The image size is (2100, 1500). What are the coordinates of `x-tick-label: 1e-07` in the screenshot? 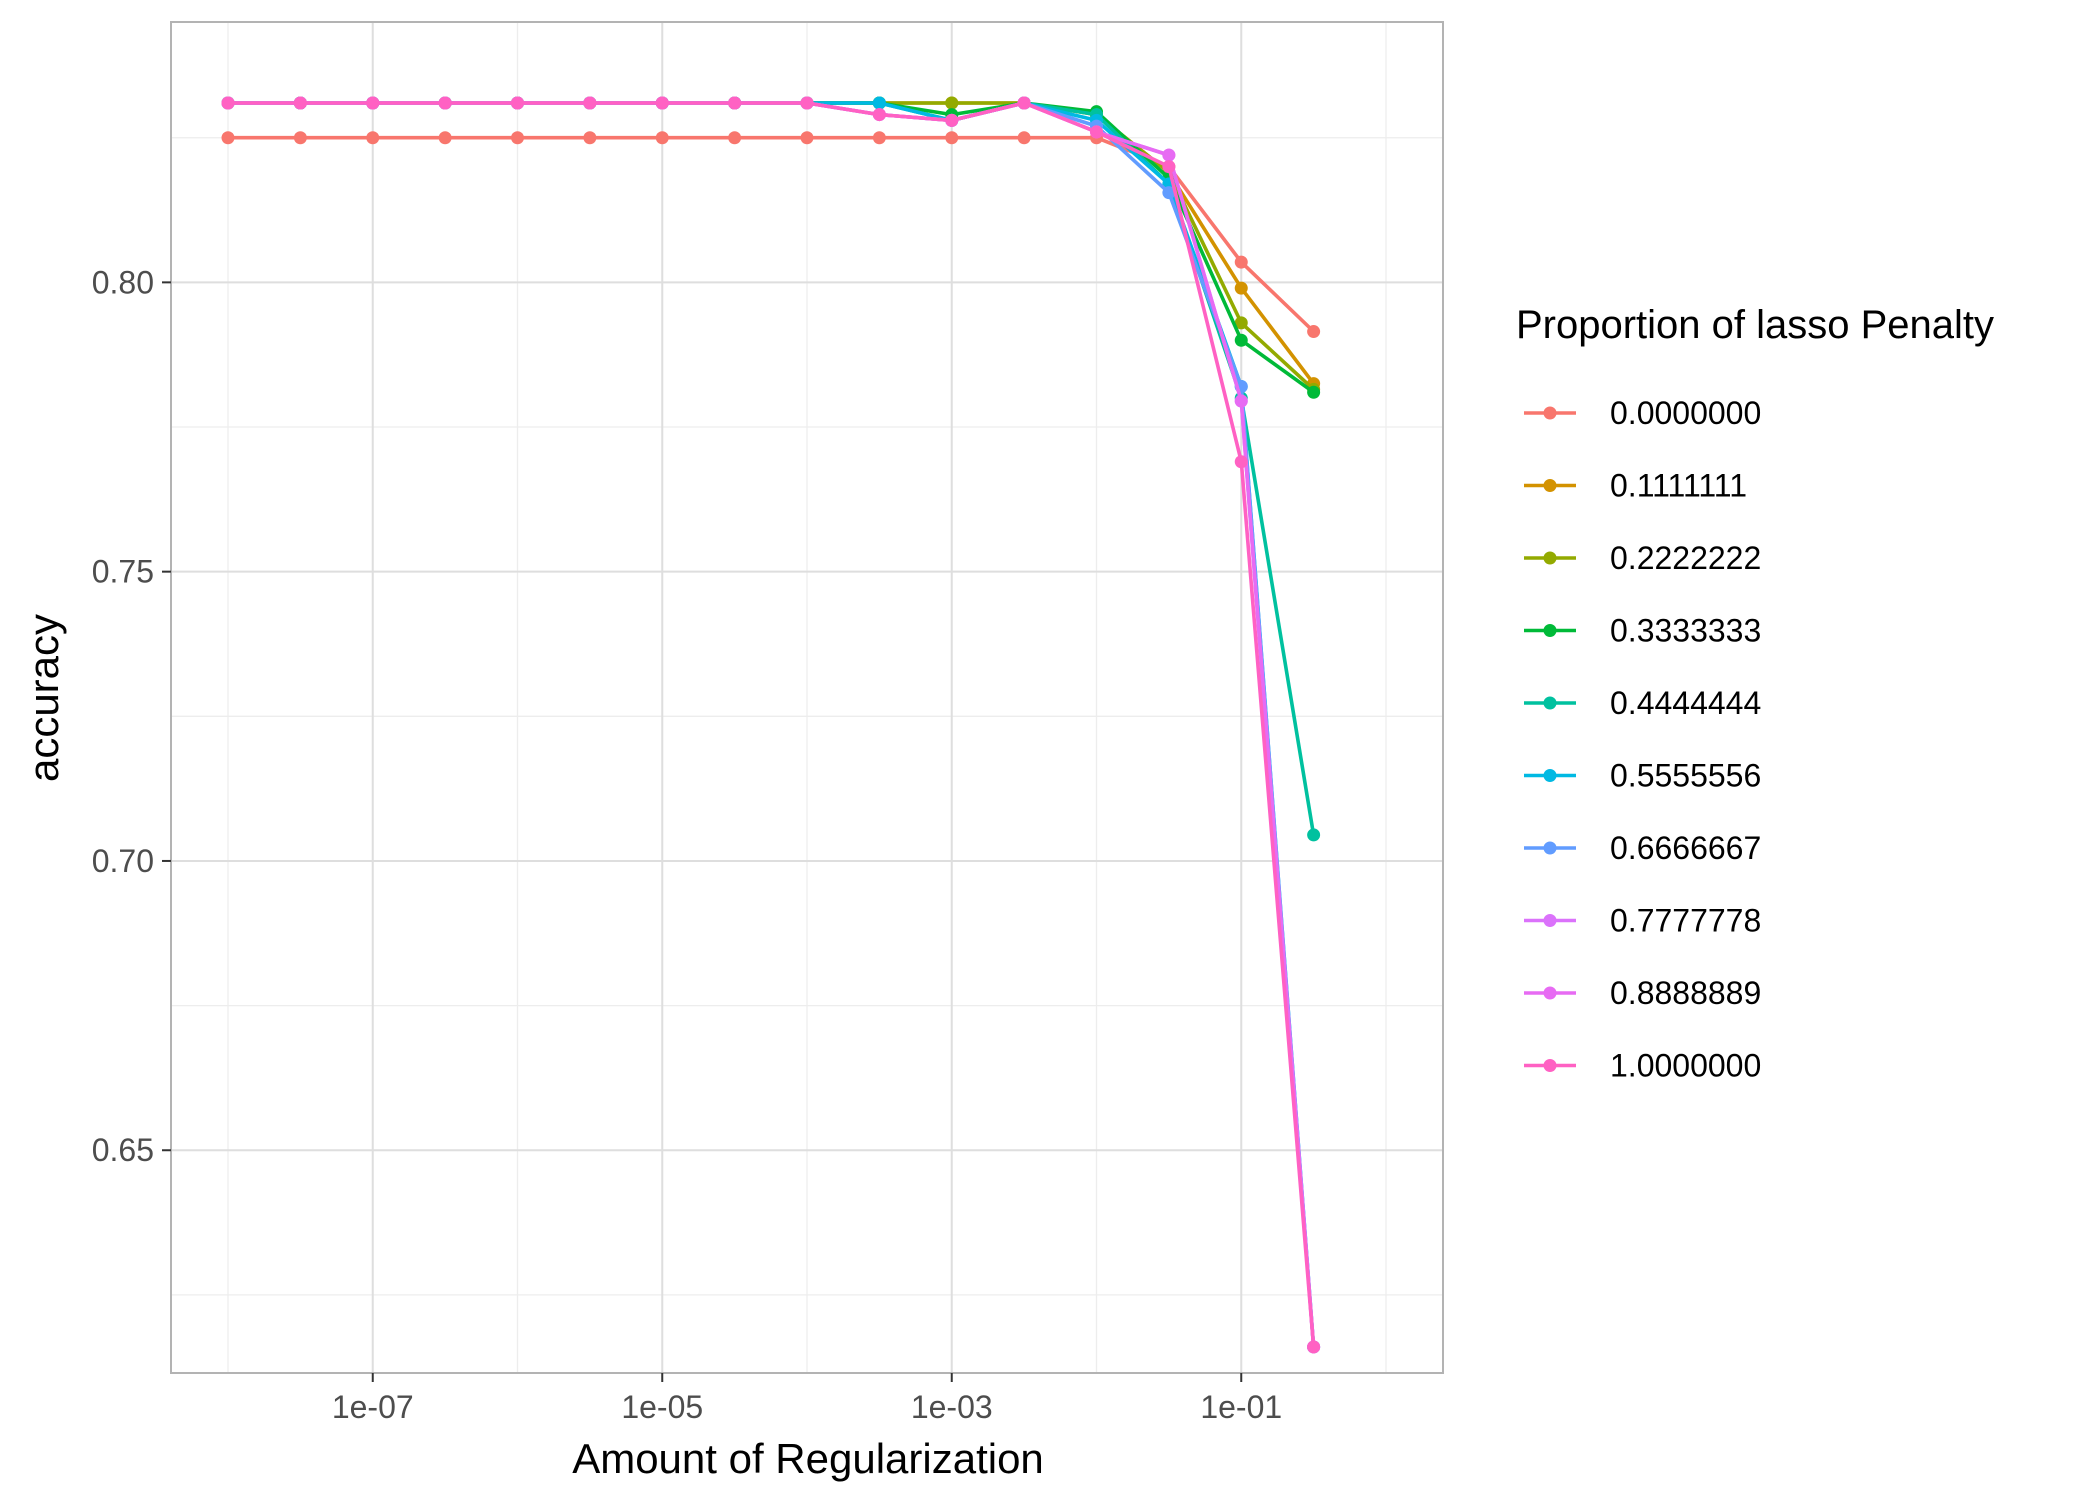 It's located at (373, 1407).